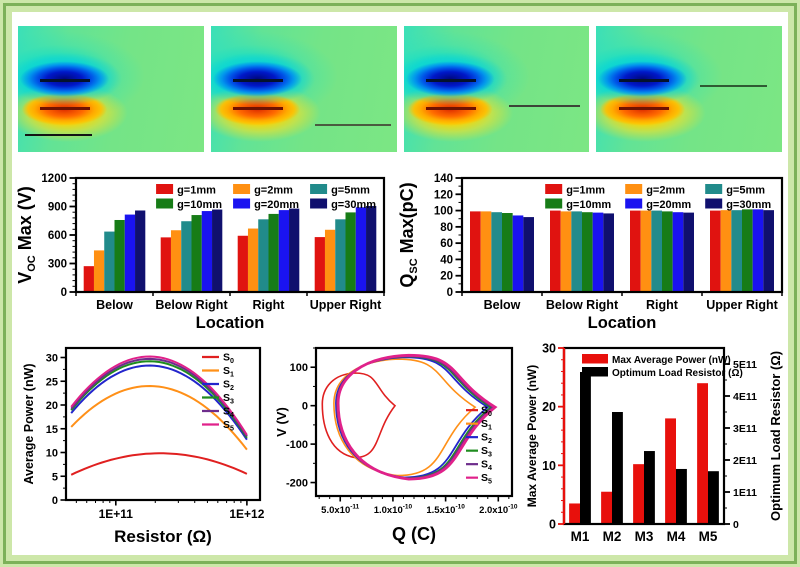  I want to click on bar-series-g=30mm, so click(256, 249).